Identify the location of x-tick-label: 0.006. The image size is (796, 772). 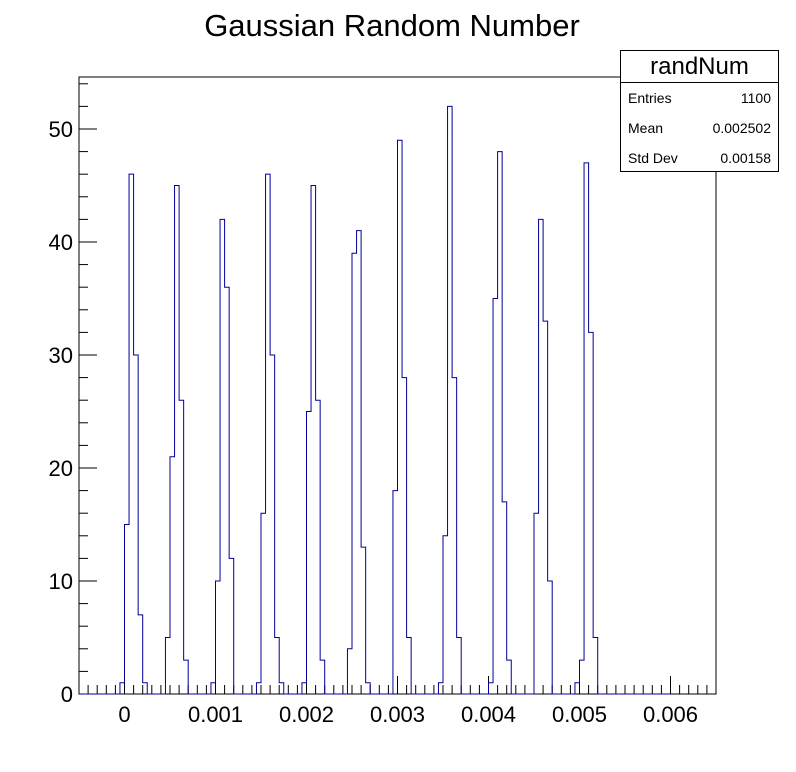
(670, 714).